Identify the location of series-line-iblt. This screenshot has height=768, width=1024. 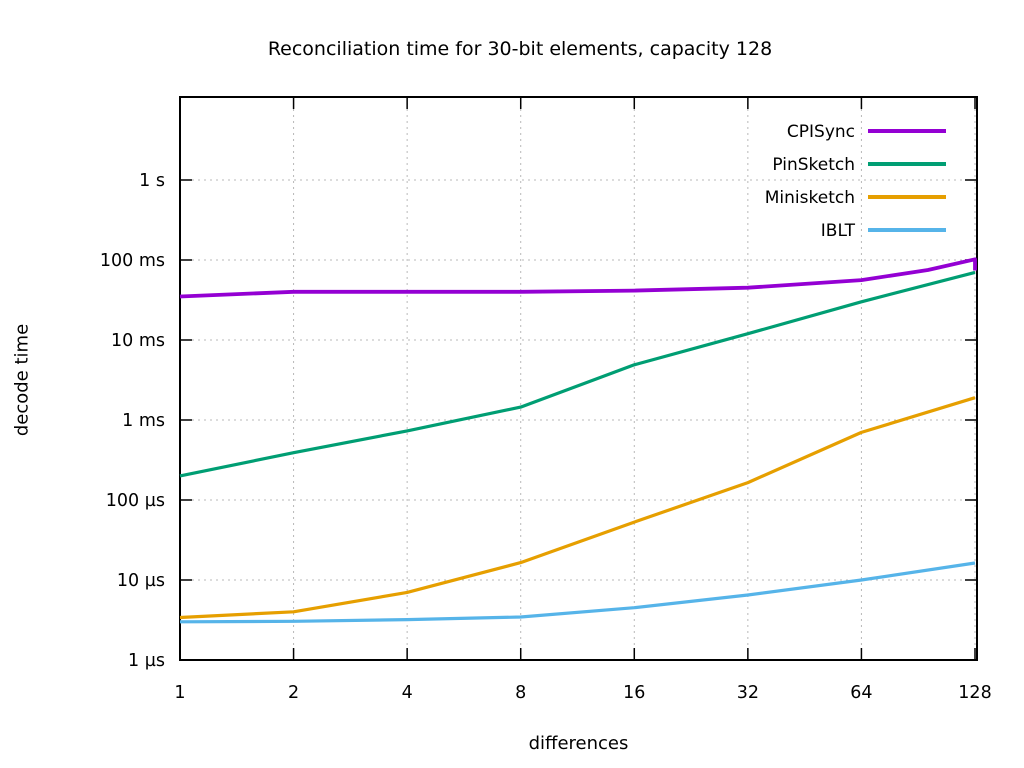
(577, 592).